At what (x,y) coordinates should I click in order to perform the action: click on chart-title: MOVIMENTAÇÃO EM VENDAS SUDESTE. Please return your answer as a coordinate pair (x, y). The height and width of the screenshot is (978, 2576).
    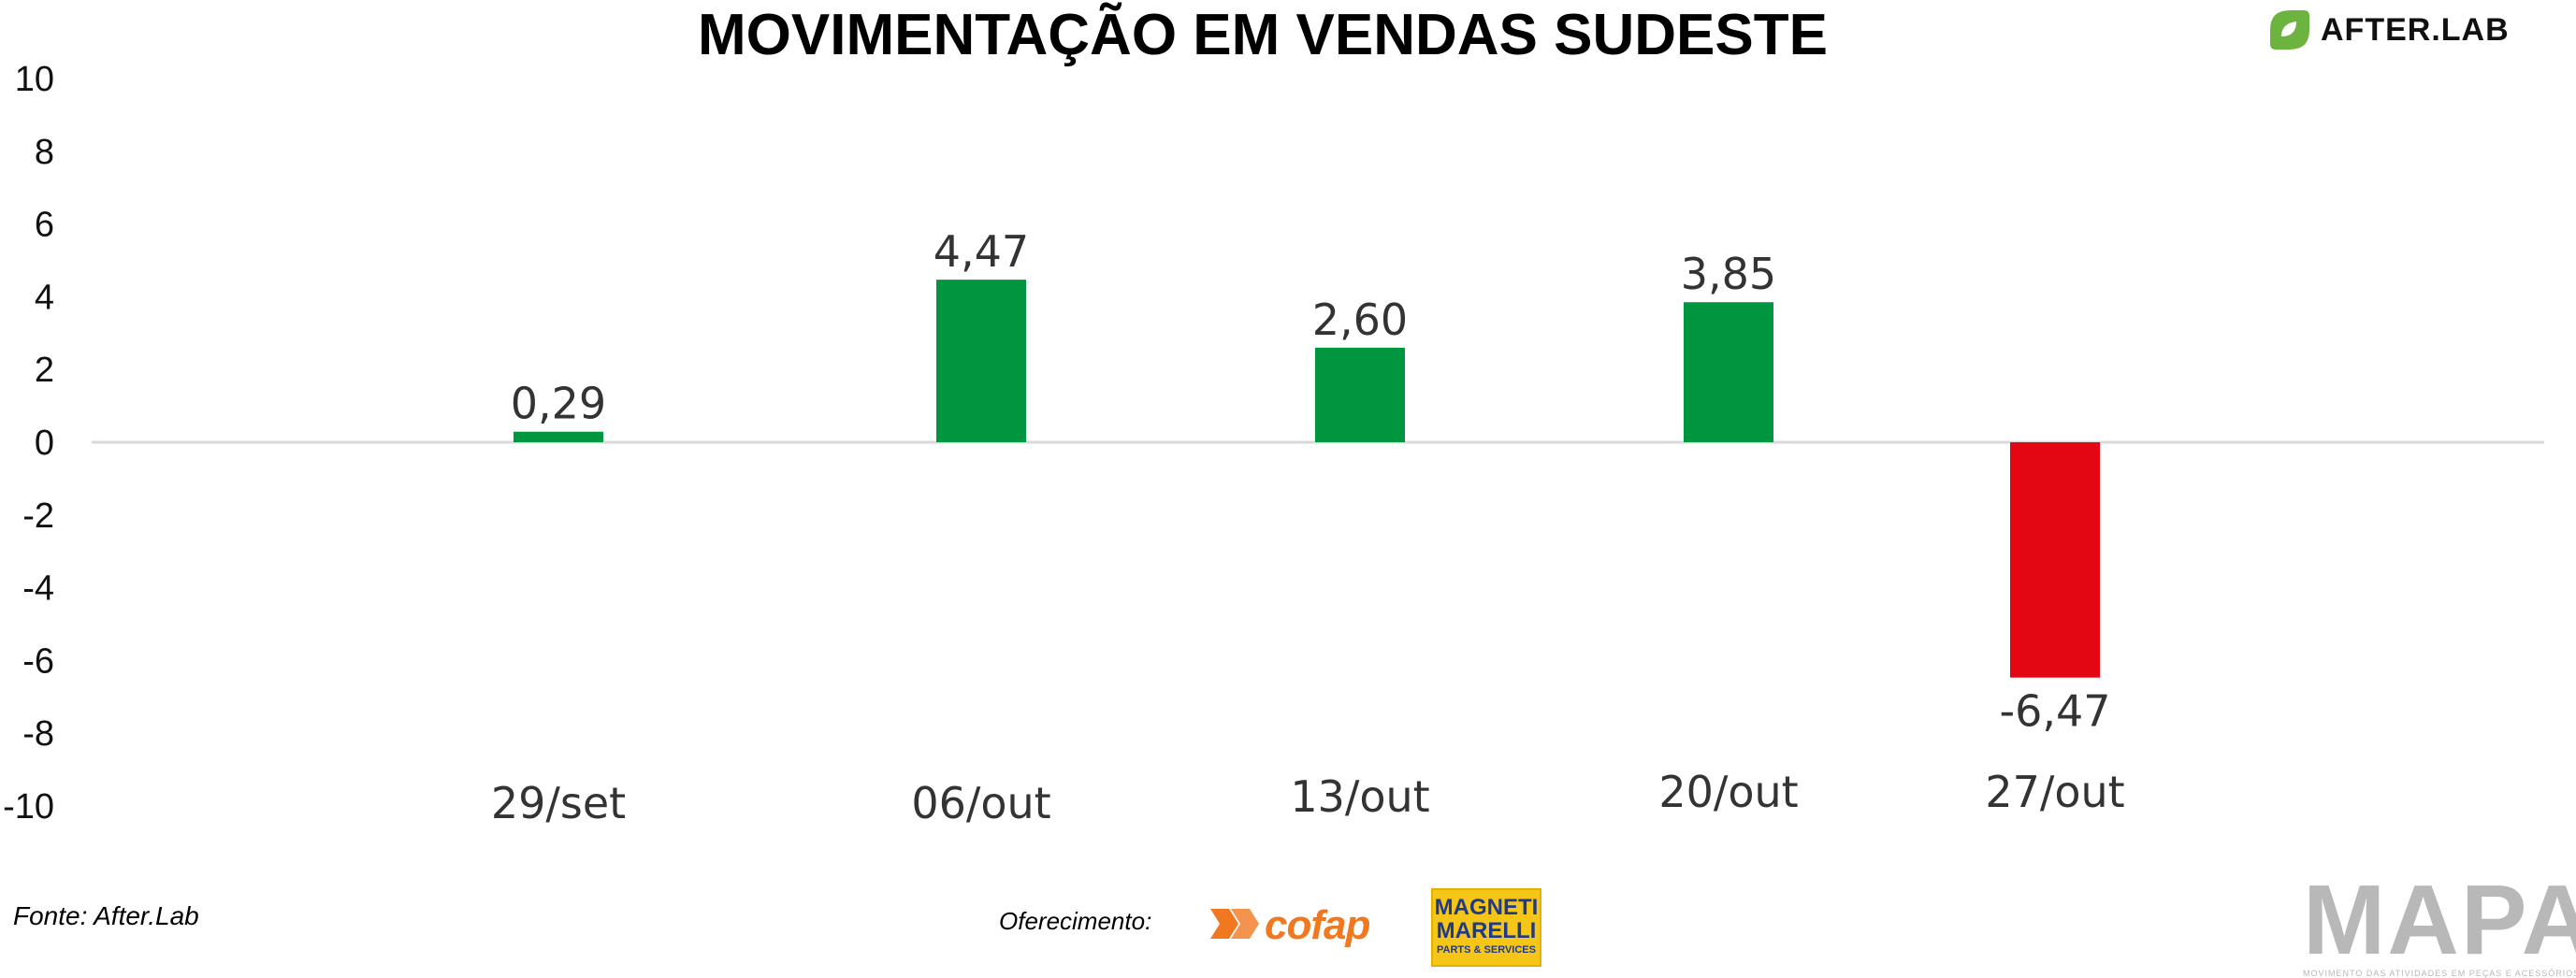
    Looking at the image, I should click on (1263, 35).